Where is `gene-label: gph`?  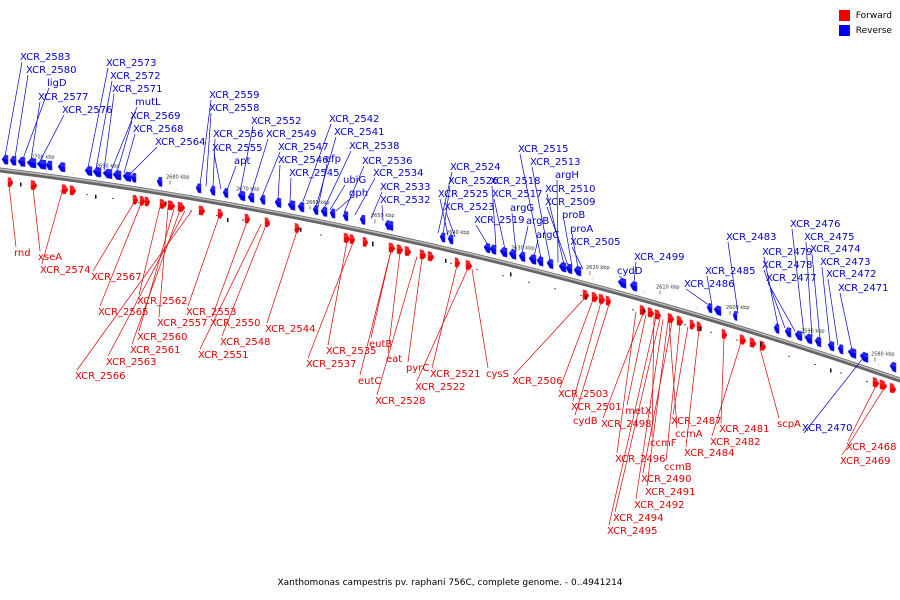 gene-label: gph is located at coordinates (358, 193).